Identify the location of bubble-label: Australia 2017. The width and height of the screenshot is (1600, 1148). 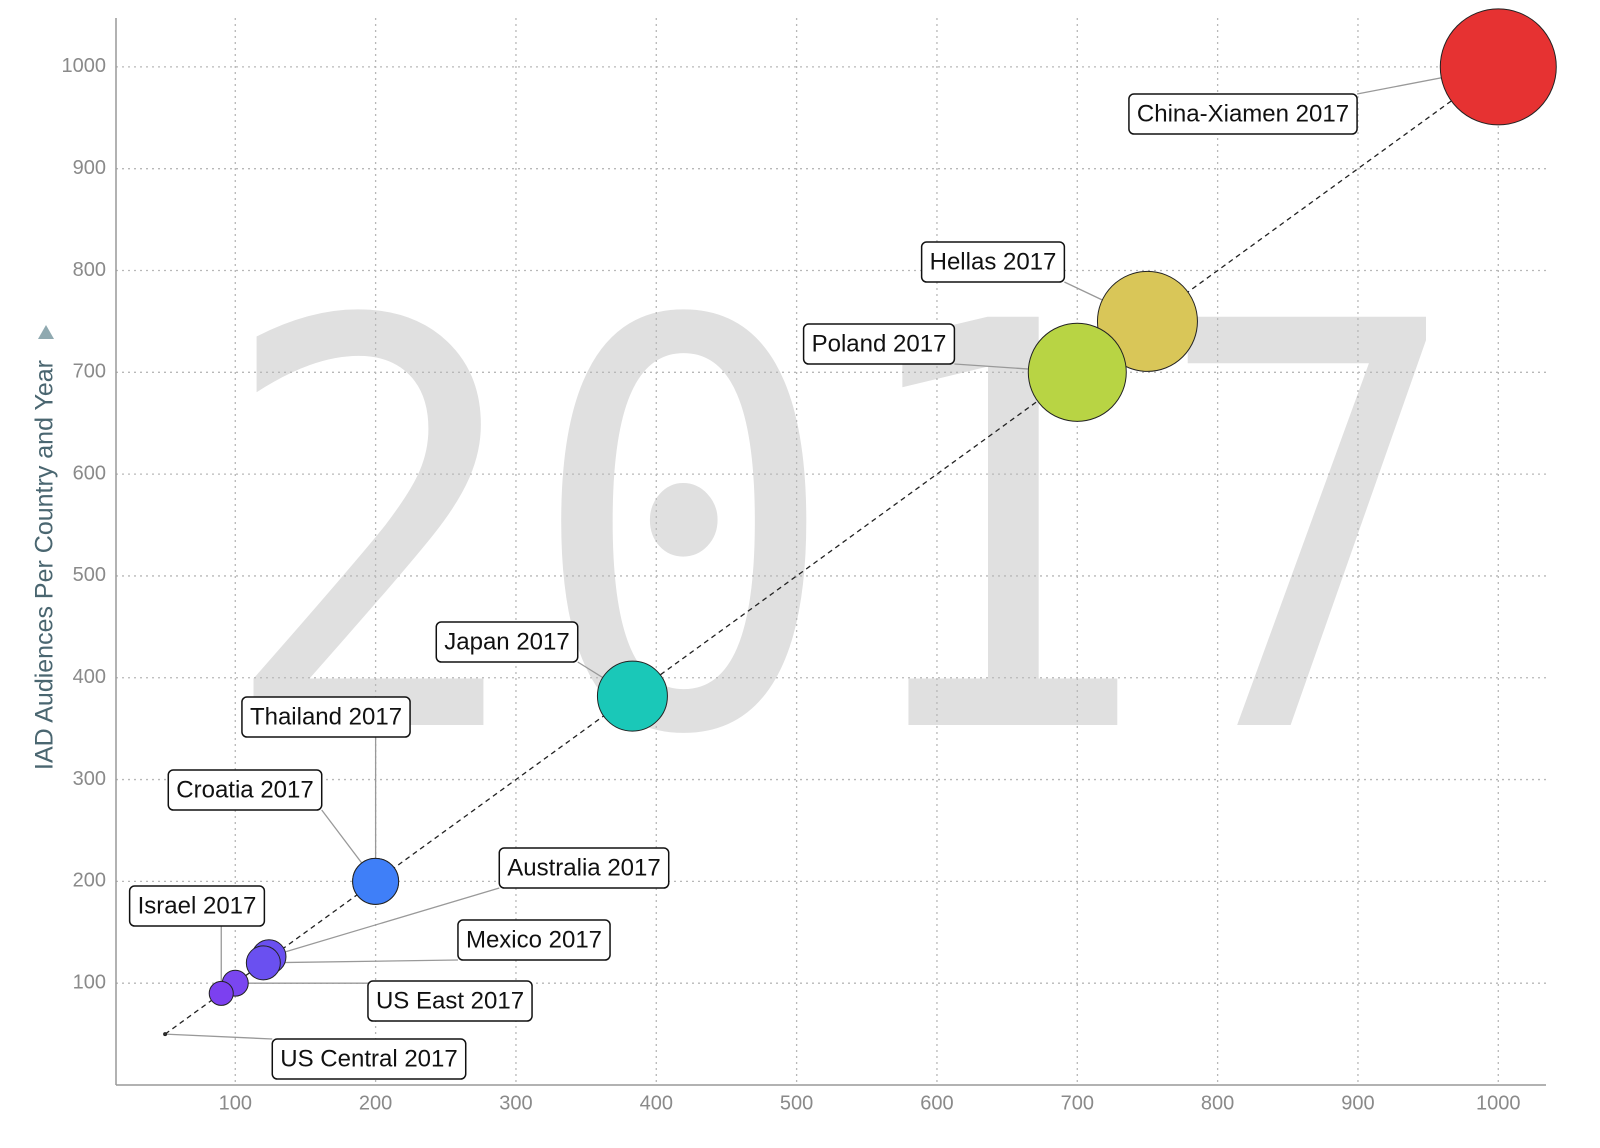
(583, 867).